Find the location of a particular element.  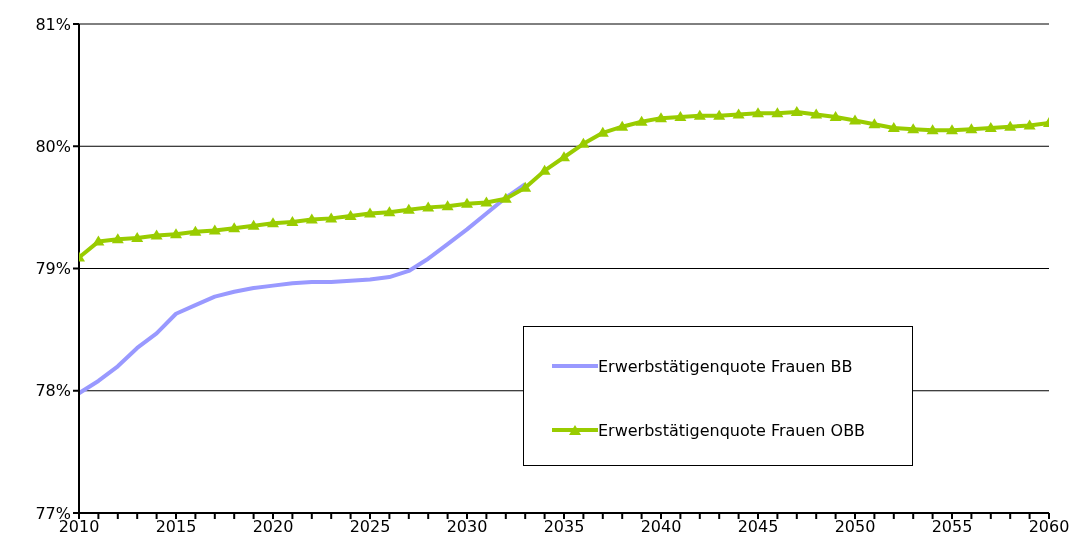

legend-label: Erwerbstätigenquote Frauen BB is located at coordinates (725, 366).